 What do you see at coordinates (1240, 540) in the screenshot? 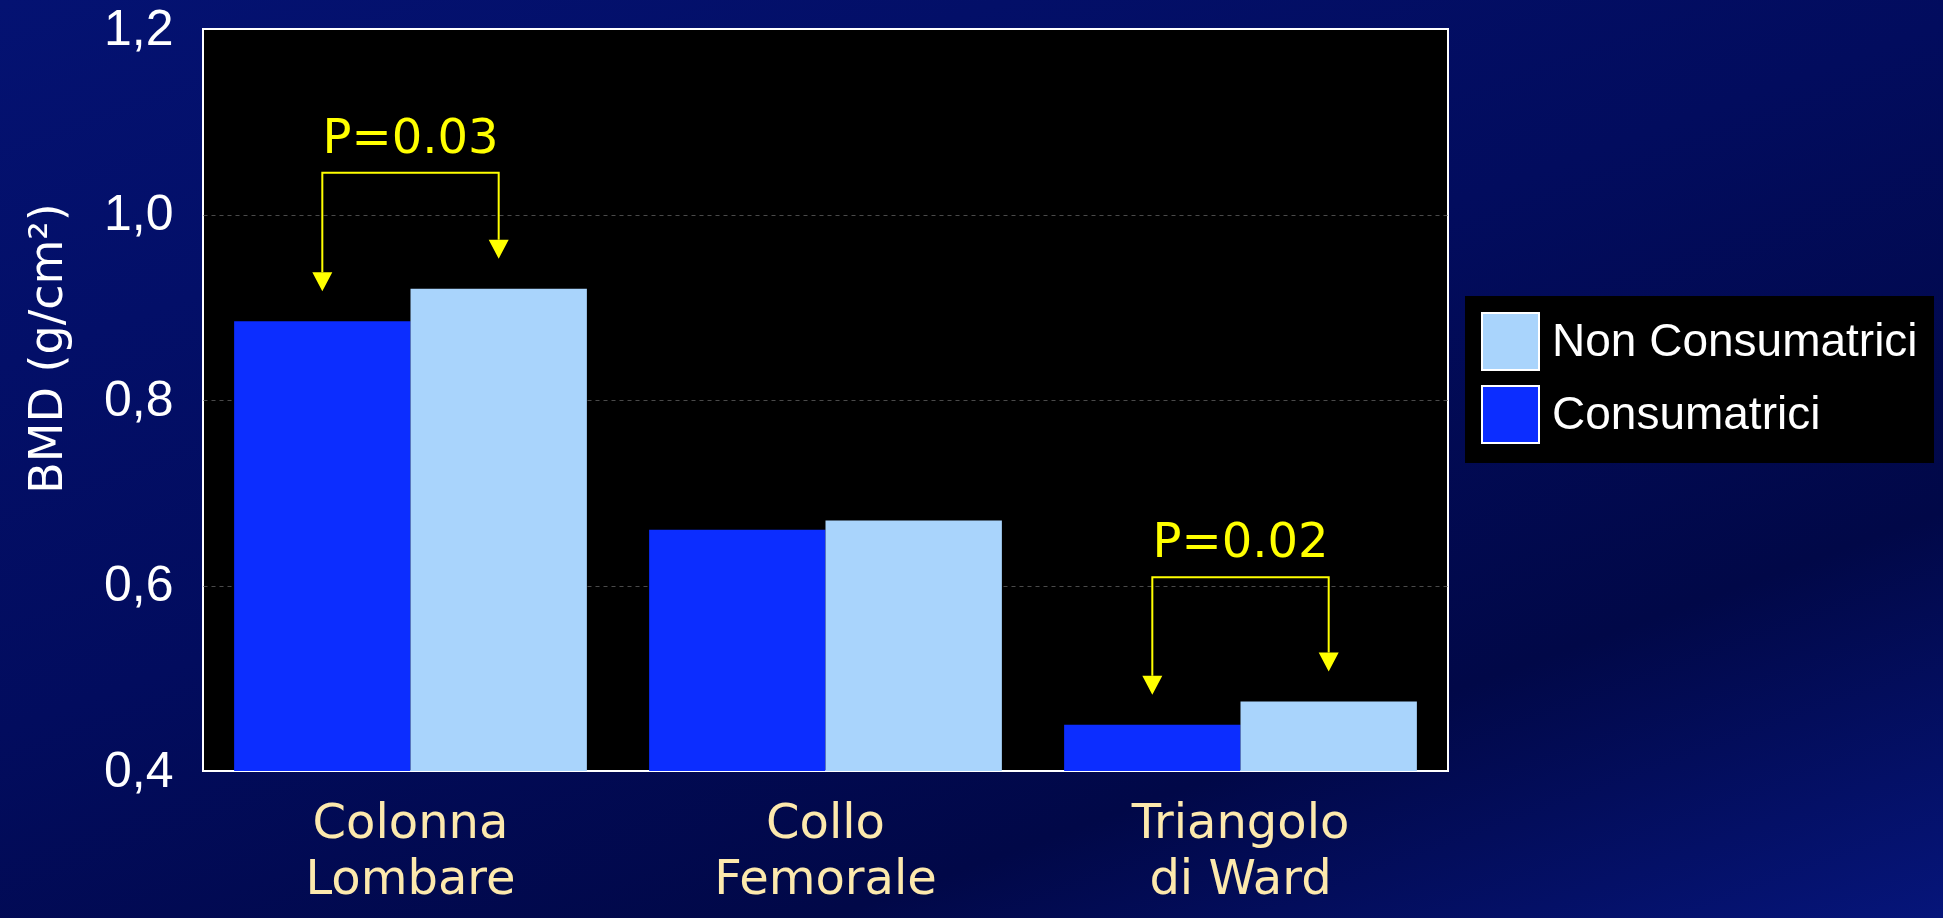
I see `annotation: P=0.02` at bounding box center [1240, 540].